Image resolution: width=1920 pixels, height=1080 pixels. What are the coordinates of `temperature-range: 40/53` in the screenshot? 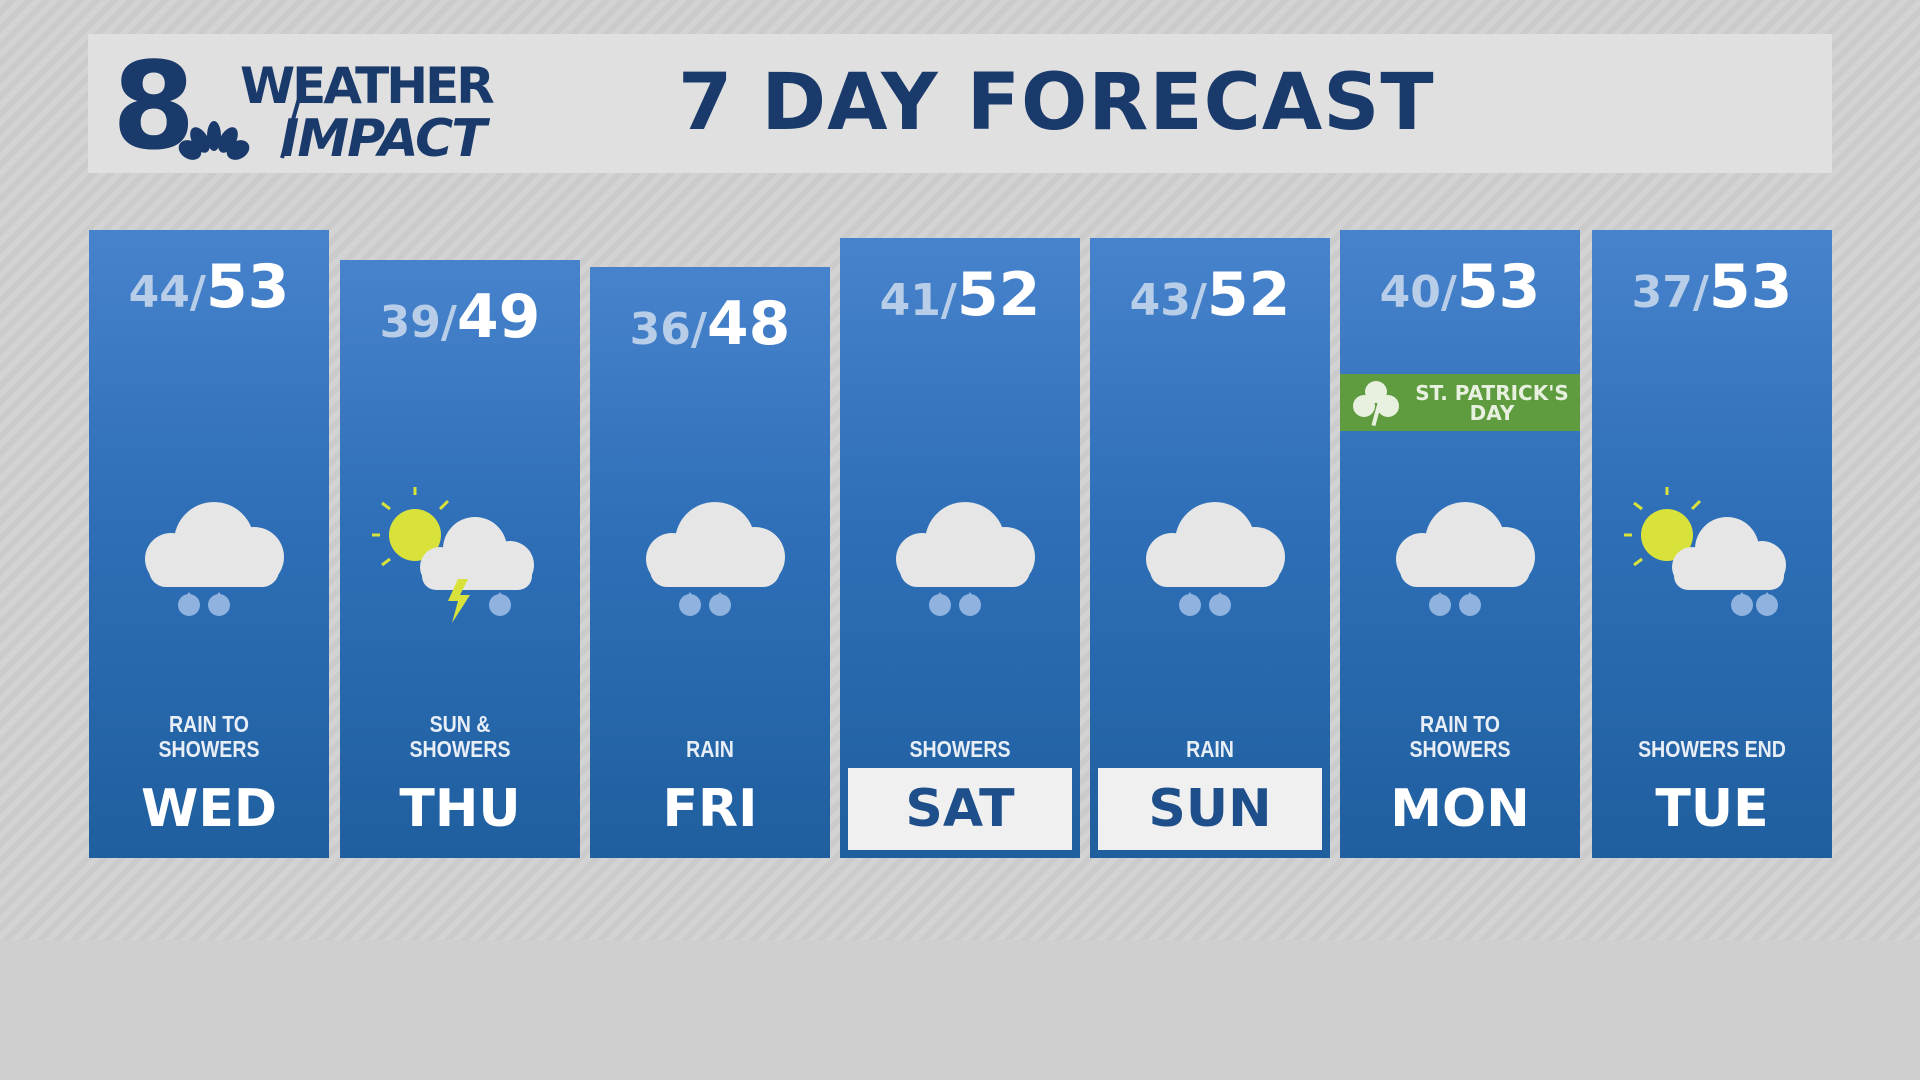 It's located at (1460, 287).